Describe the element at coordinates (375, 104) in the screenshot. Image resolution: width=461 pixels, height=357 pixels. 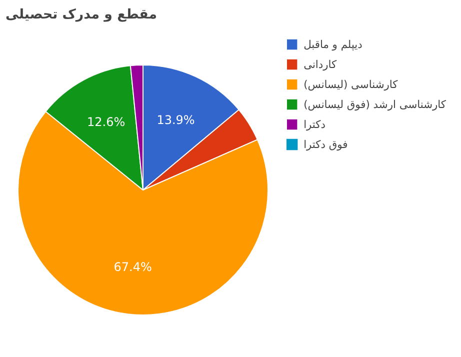
I see `legend-label: کارشناسی ارشد (فوق لیسانس)` at that location.